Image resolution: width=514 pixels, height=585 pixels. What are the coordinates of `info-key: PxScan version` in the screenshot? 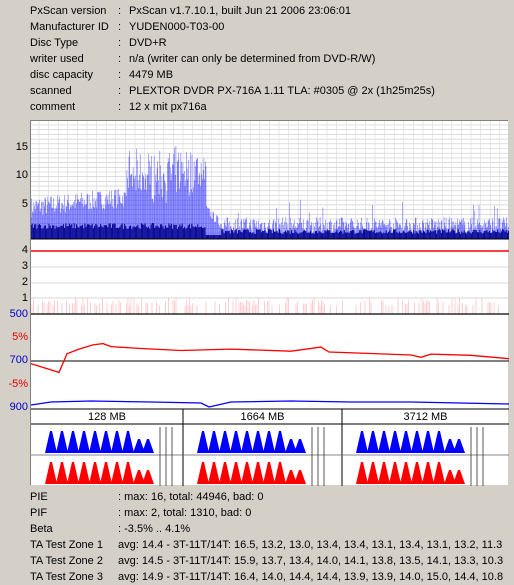 It's located at (68, 11).